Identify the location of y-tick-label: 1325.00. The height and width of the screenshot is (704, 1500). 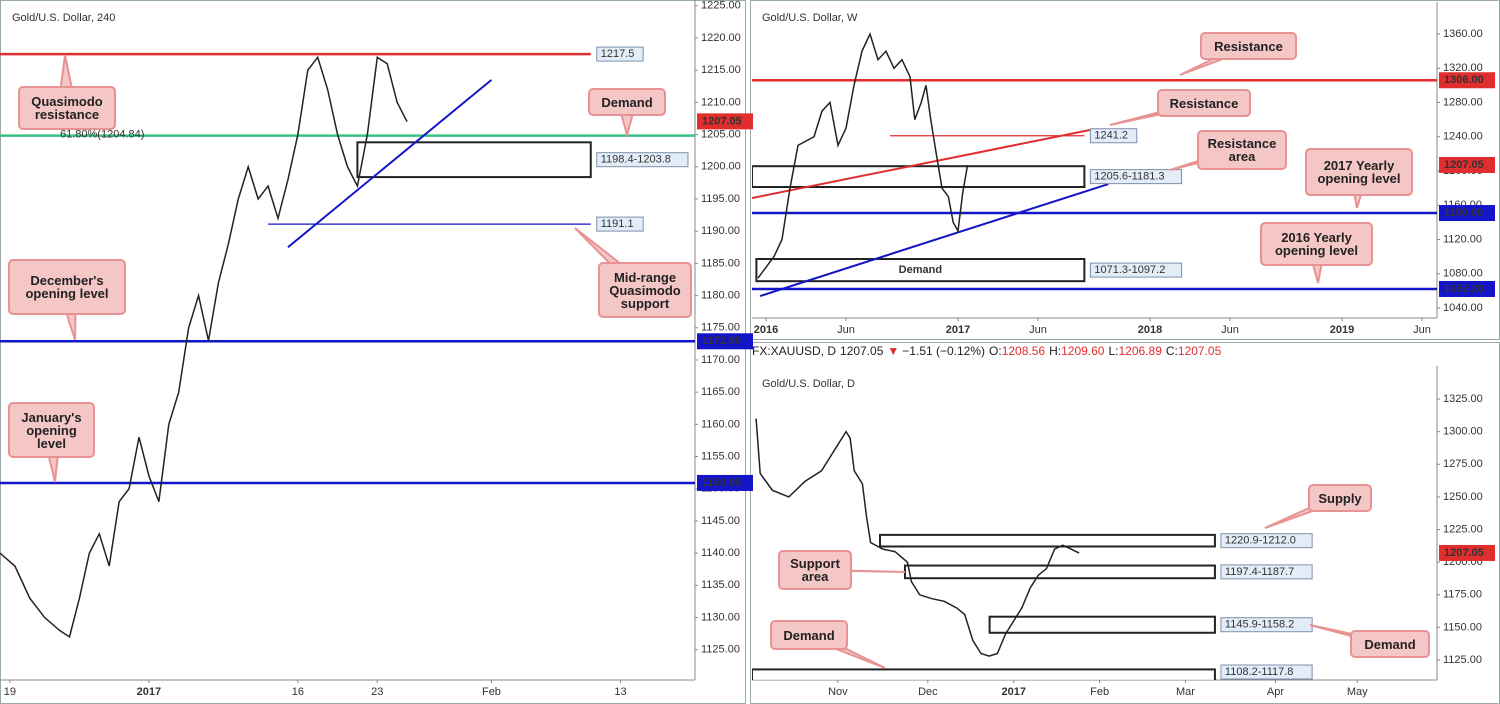
(1463, 399).